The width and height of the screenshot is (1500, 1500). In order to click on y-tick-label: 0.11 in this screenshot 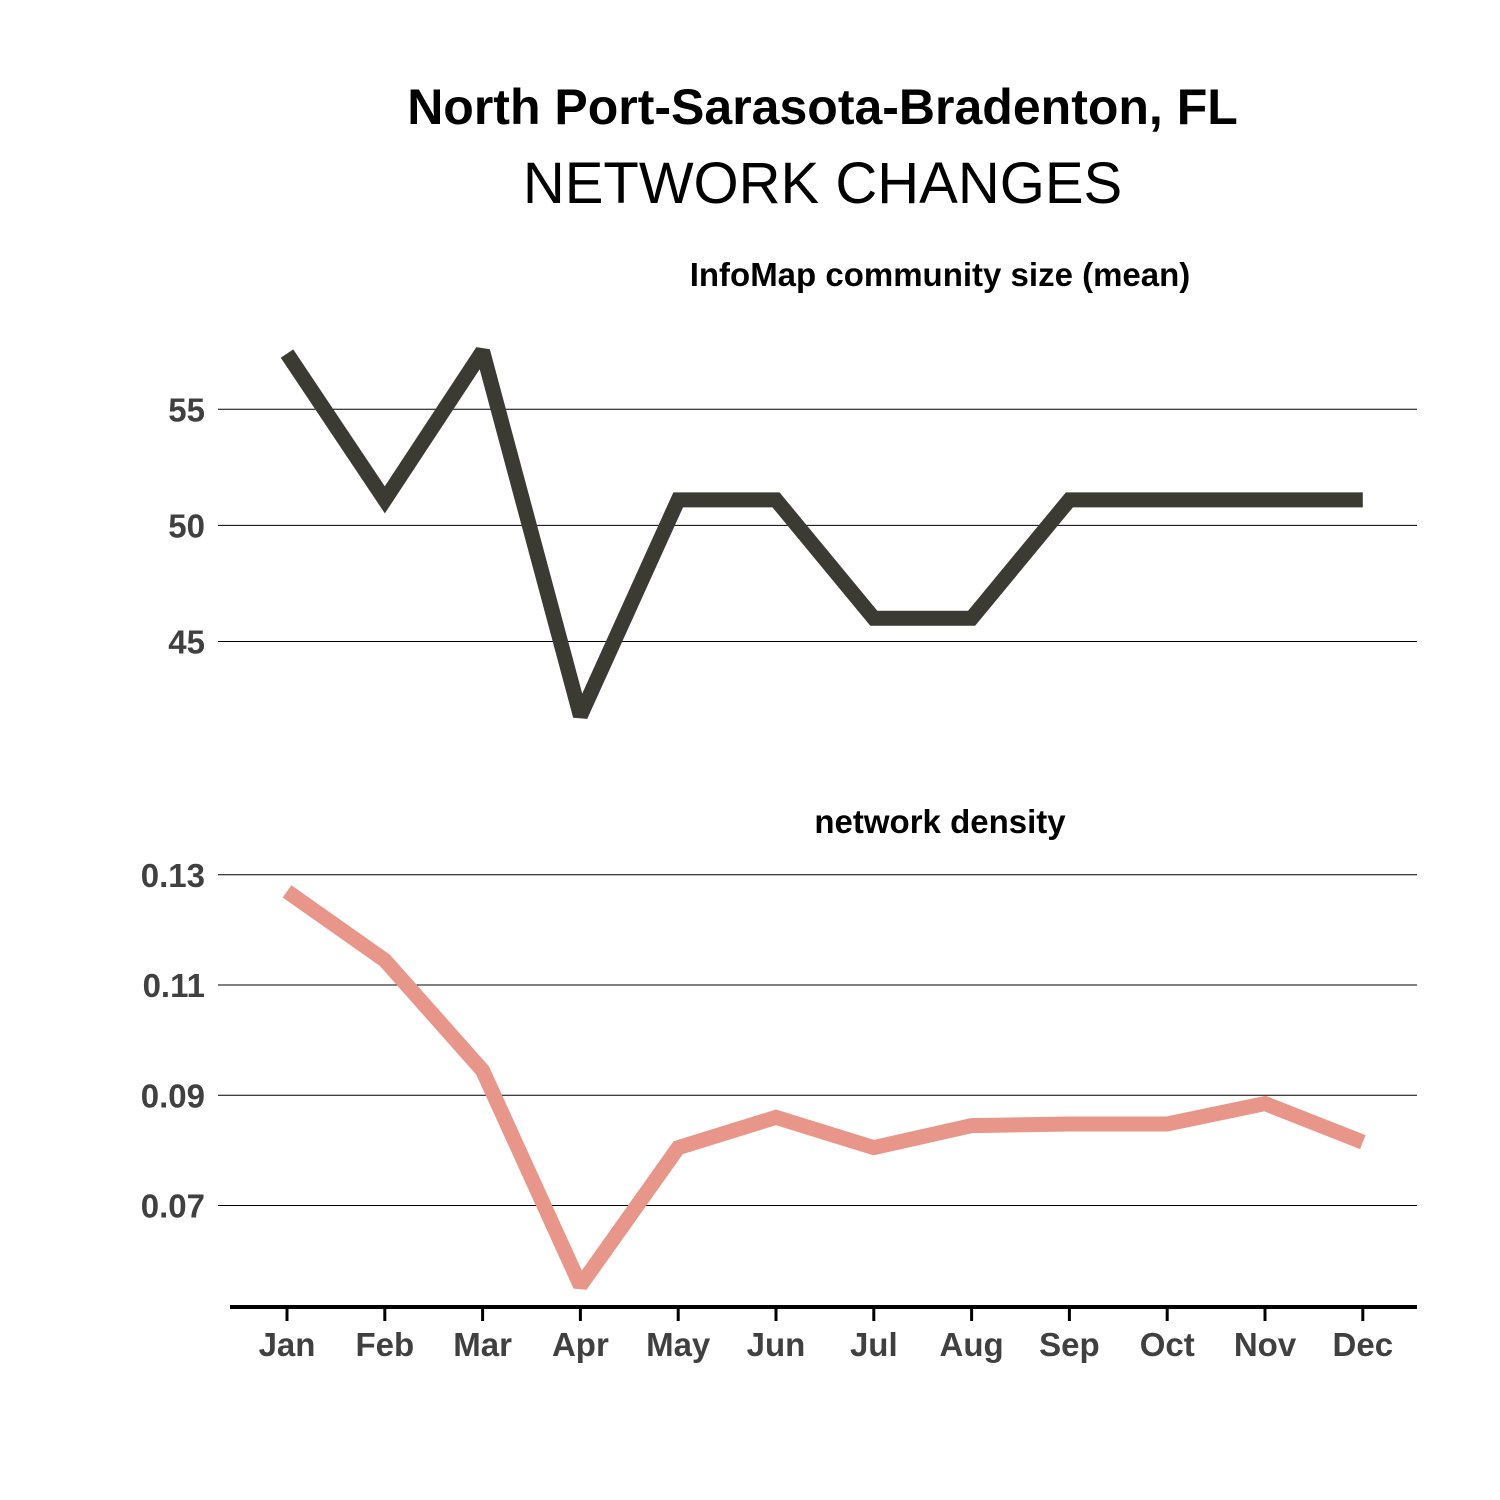, I will do `click(174, 985)`.